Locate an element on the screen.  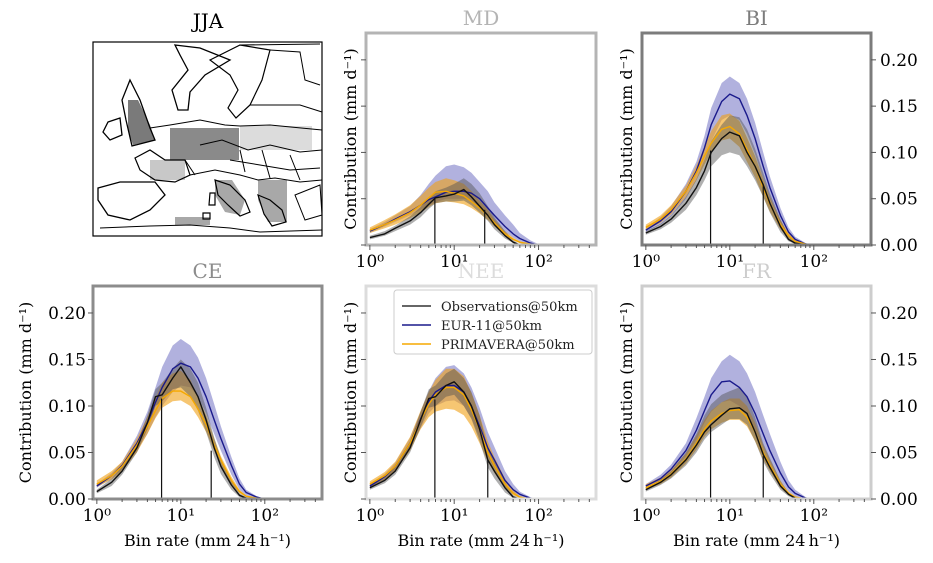
map-region-bi is located at coordinates (141, 122).